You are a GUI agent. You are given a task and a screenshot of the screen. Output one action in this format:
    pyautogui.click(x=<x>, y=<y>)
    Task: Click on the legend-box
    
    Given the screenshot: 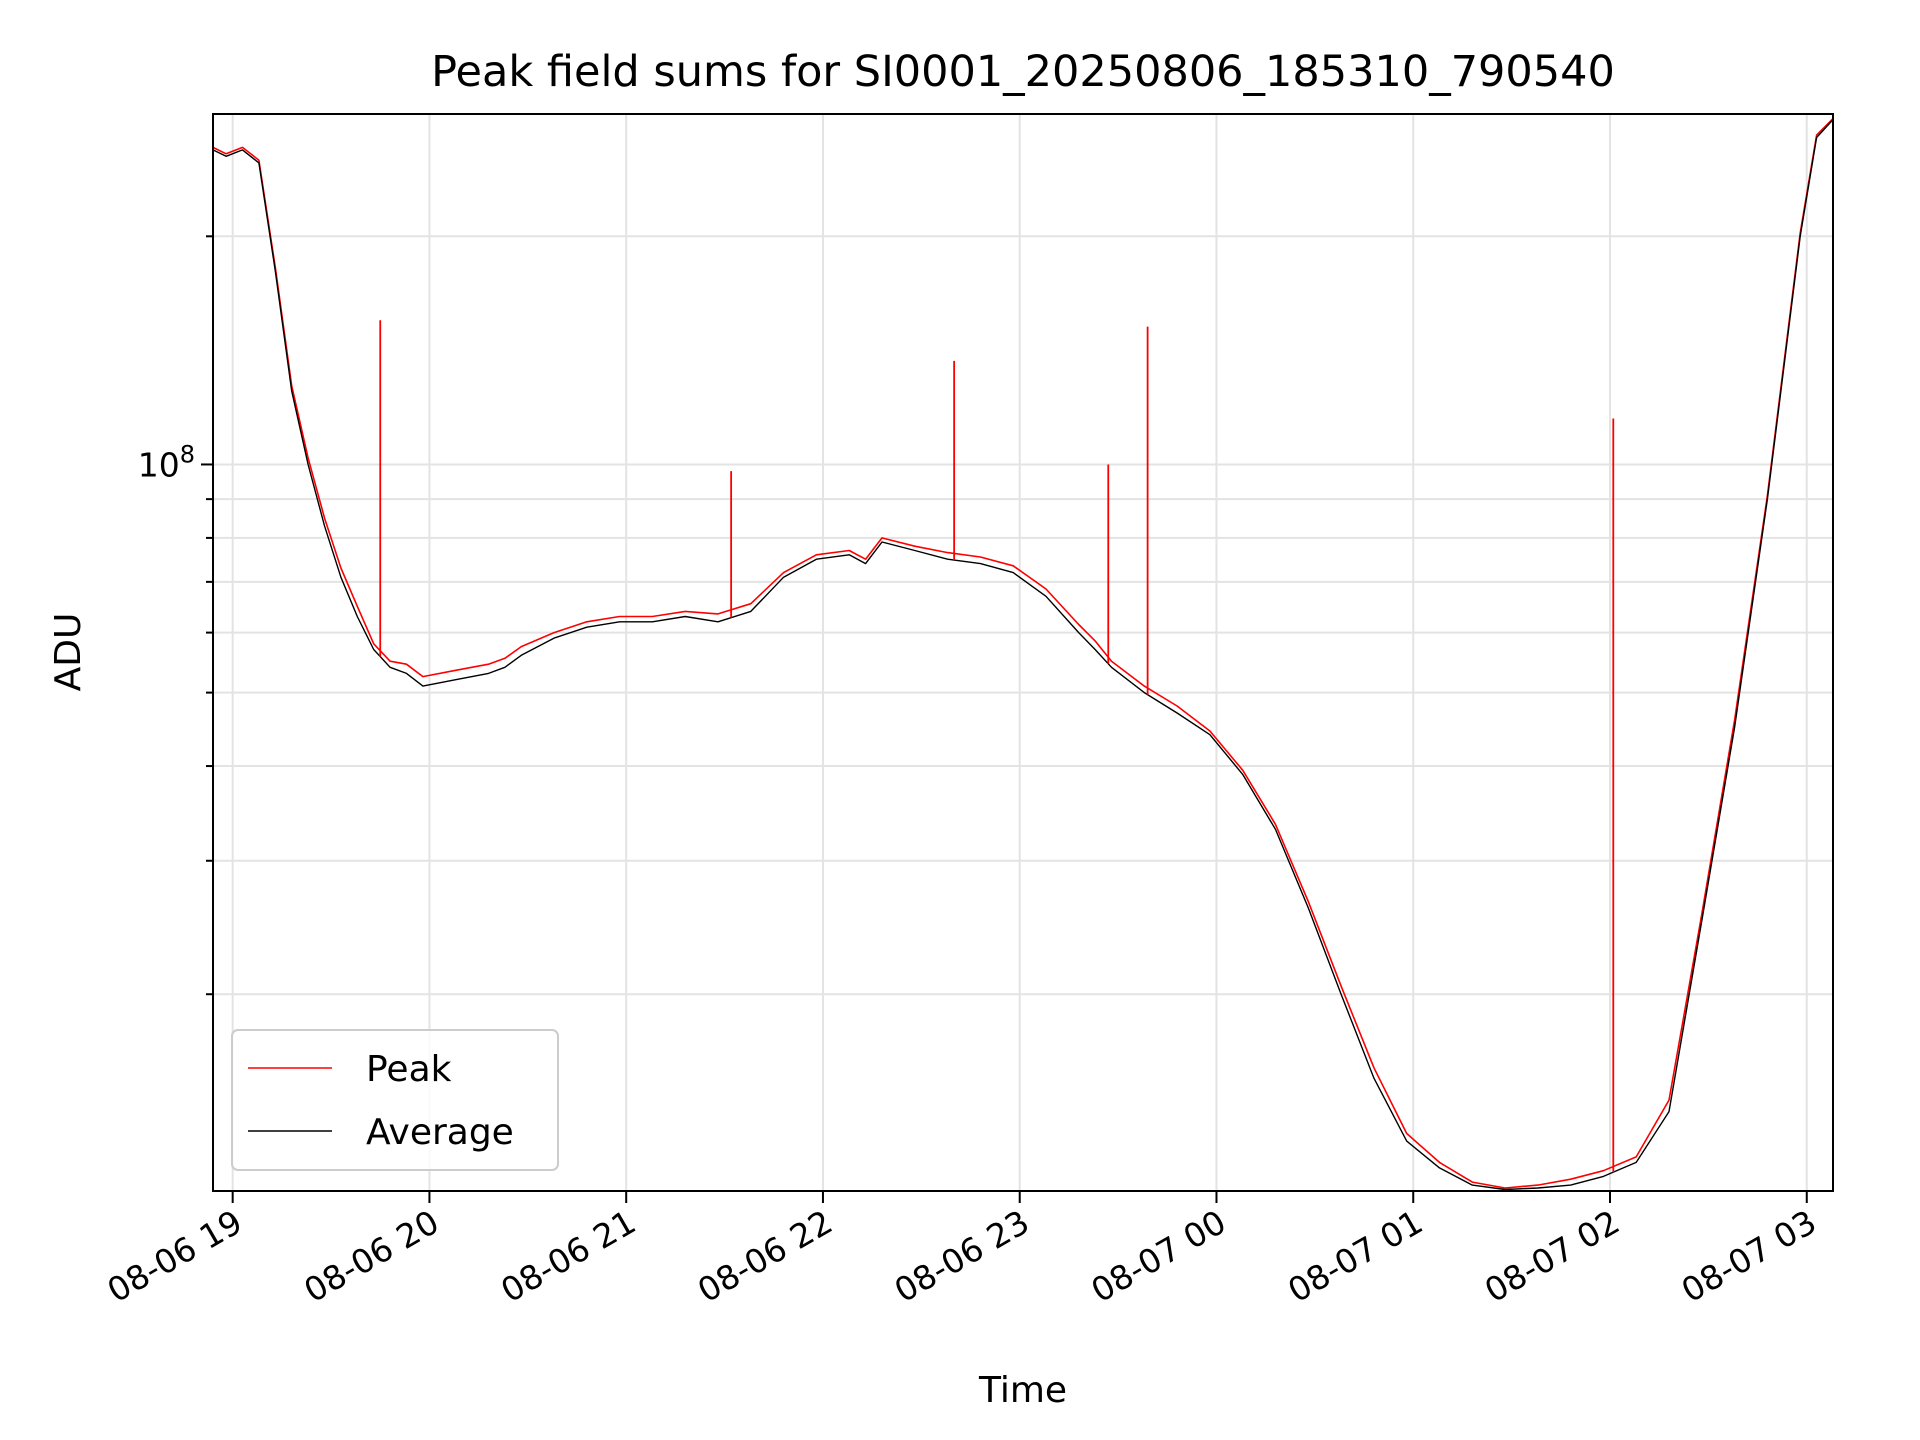 What is the action you would take?
    pyautogui.click(x=395, y=1100)
    